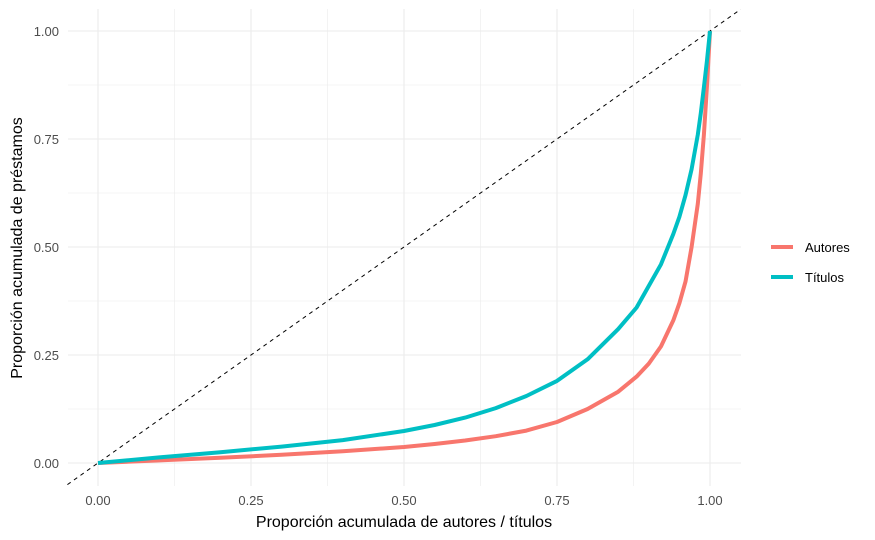 The height and width of the screenshot is (540, 875). Describe the element at coordinates (46, 139) in the screenshot. I see `y-tick-label: 0.75` at that location.